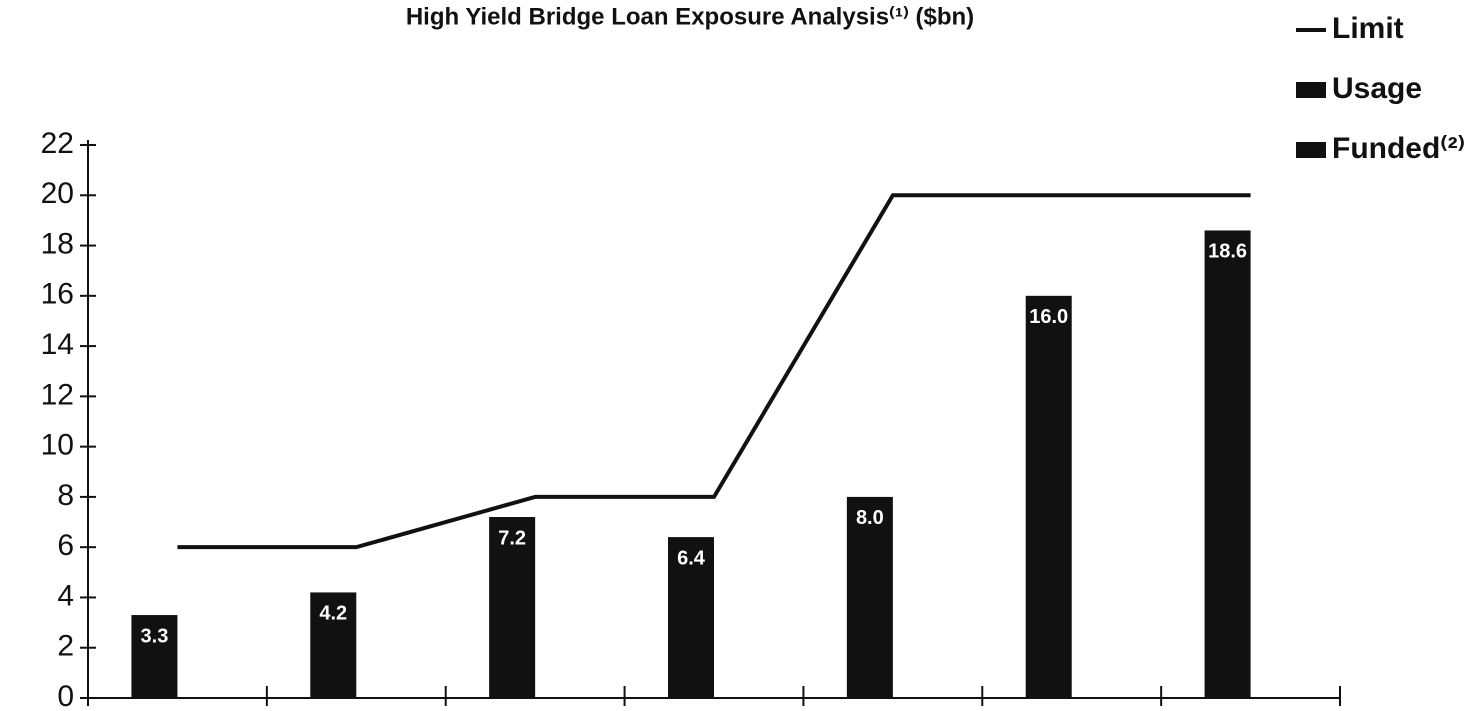 The height and width of the screenshot is (711, 1484). What do you see at coordinates (691, 558) in the screenshot?
I see `value-label: 6.4` at bounding box center [691, 558].